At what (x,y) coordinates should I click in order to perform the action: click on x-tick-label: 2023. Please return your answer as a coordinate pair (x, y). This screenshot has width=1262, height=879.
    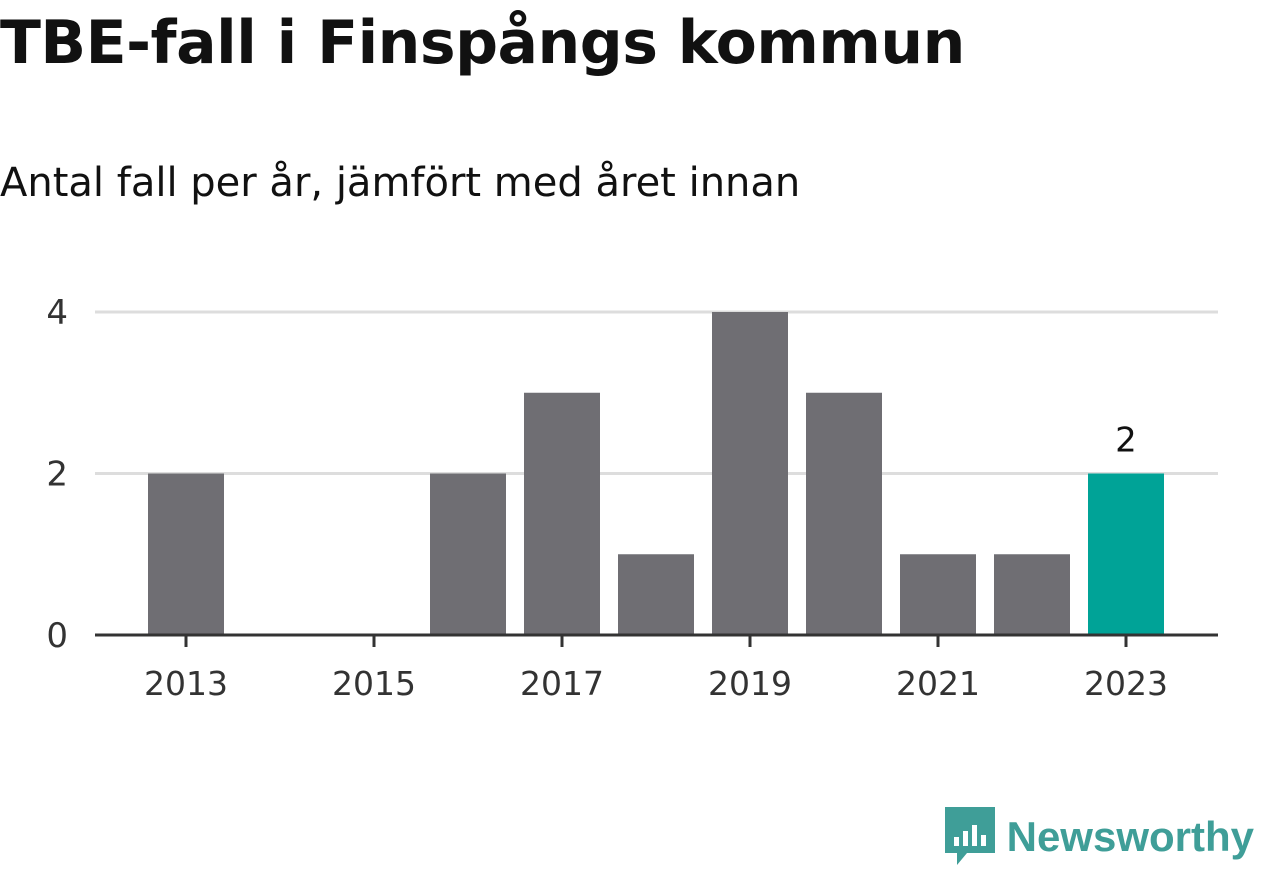
    Looking at the image, I should click on (1126, 683).